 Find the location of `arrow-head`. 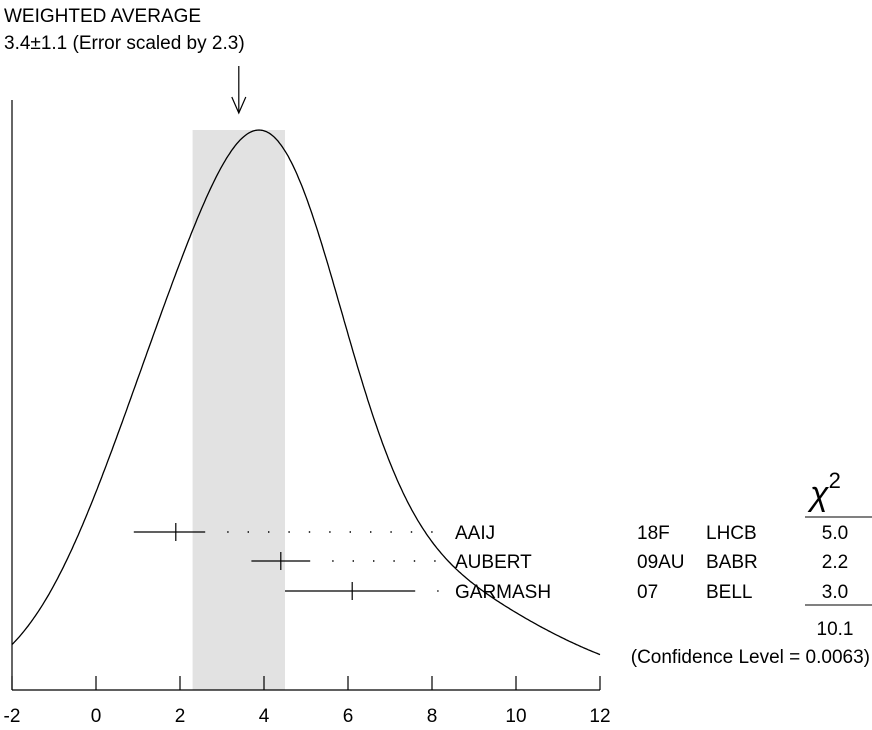

arrow-head is located at coordinates (239, 105).